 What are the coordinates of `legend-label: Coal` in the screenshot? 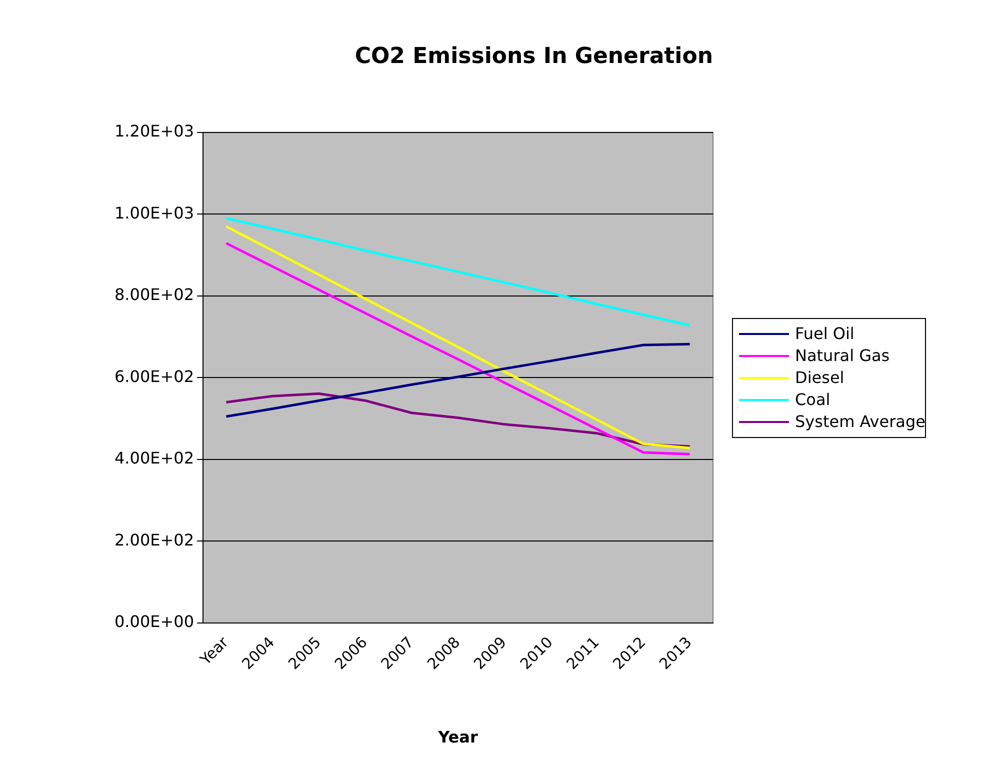 It's located at (812, 399).